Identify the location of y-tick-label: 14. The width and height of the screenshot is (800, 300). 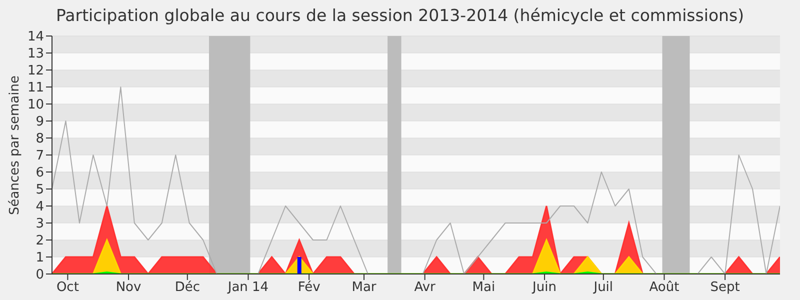
(35, 37).